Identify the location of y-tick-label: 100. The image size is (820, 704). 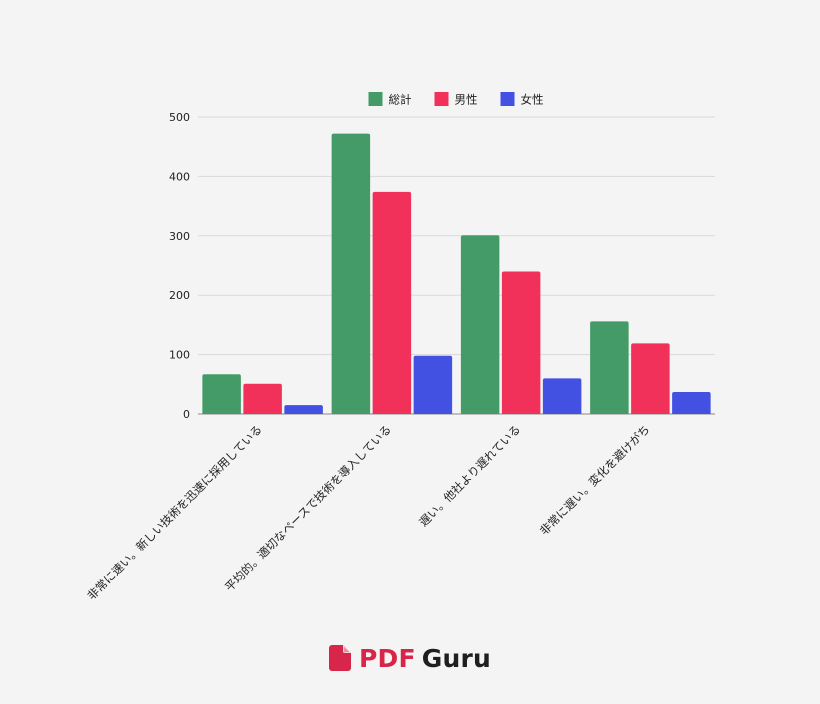
(179, 355).